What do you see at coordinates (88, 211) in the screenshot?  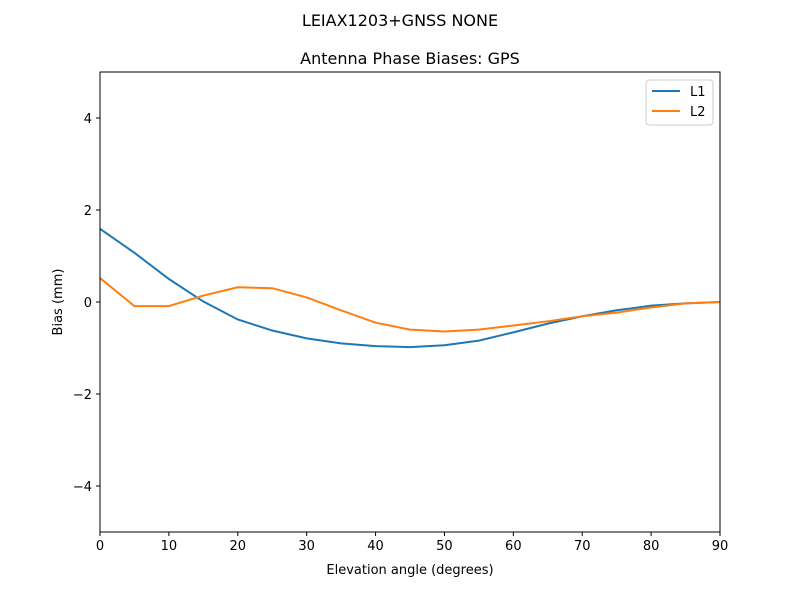 I see `y-tick-label: 2` at bounding box center [88, 211].